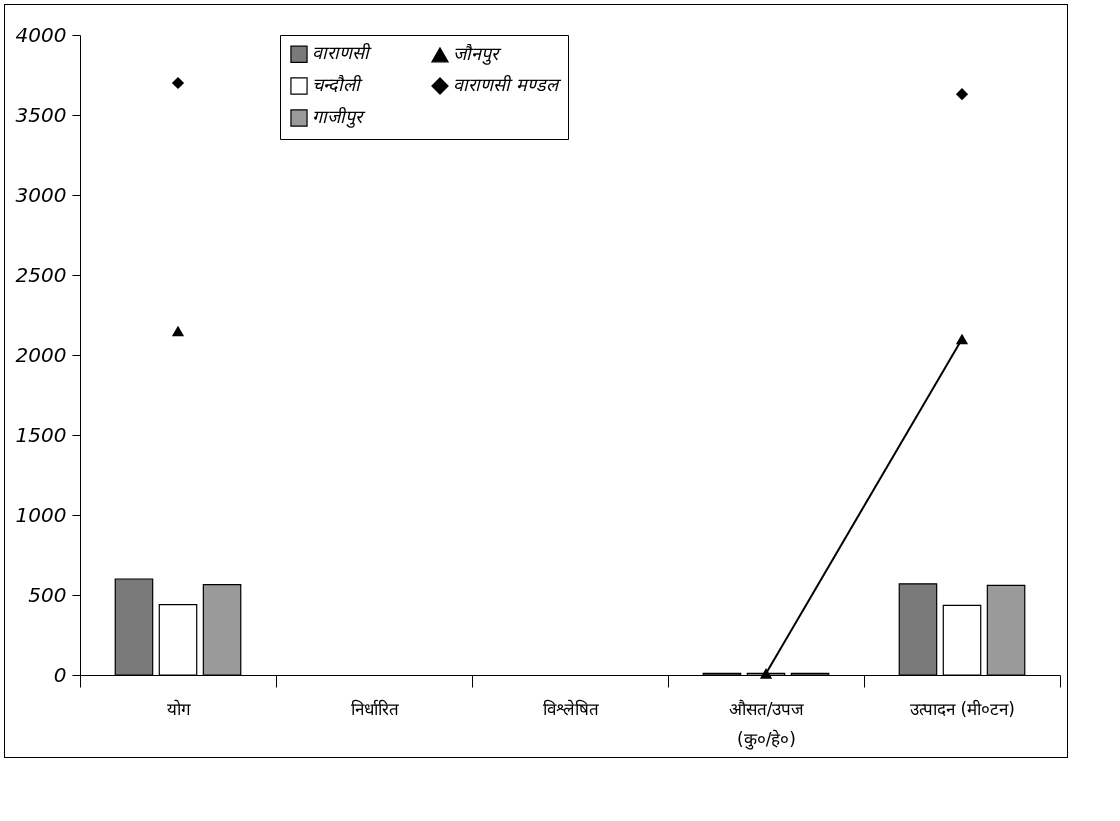  What do you see at coordinates (41, 274) in the screenshot?
I see `y-tick-label: 2500` at bounding box center [41, 274].